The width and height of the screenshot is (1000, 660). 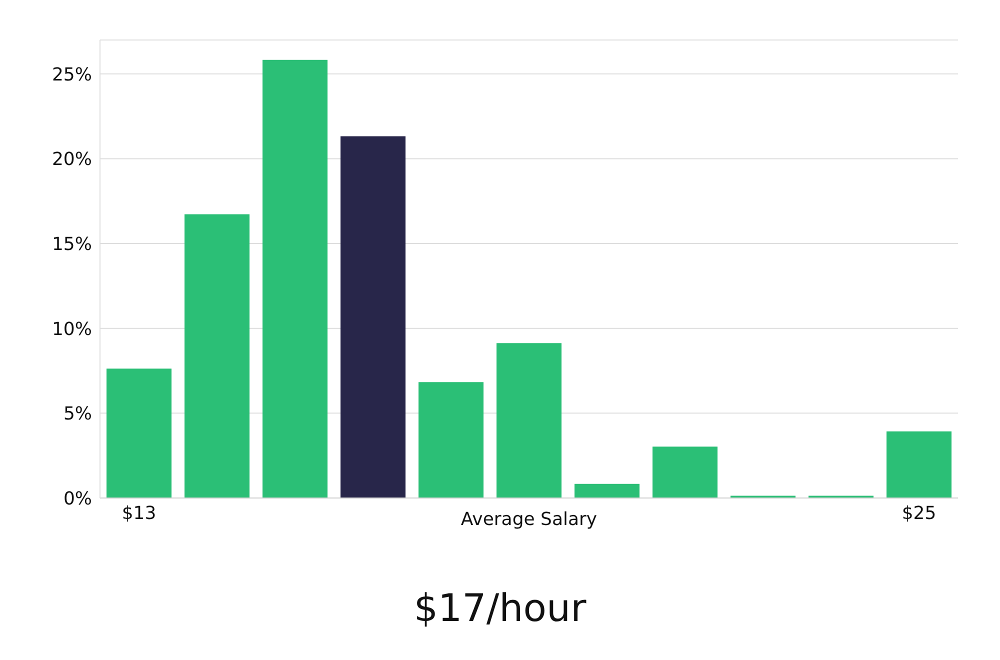 What do you see at coordinates (77, 499) in the screenshot?
I see `y-tick-label: 0%` at bounding box center [77, 499].